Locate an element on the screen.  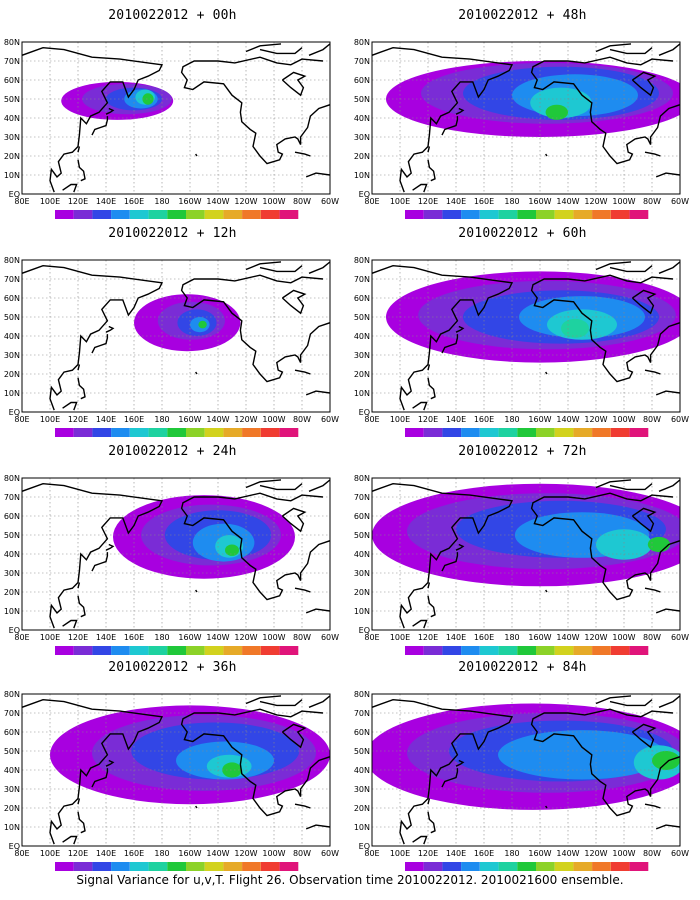
lat-label: 60N is located at coordinates (12, 516).